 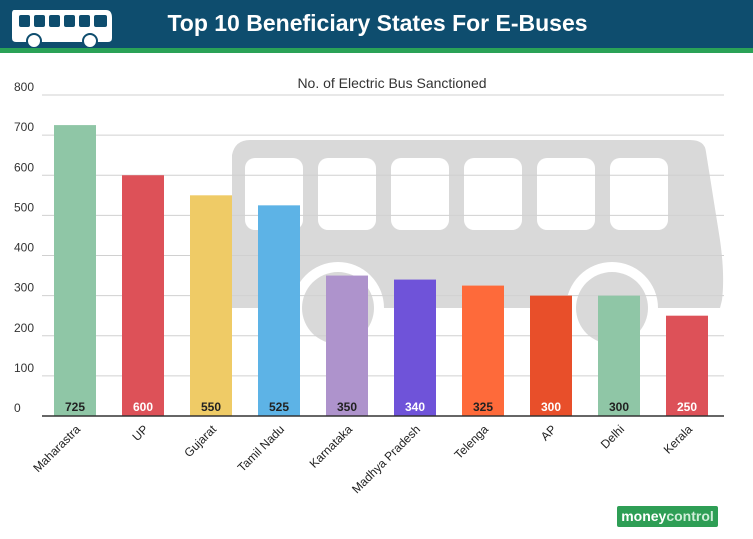 What do you see at coordinates (376, 50) in the screenshot?
I see `header-stripe` at bounding box center [376, 50].